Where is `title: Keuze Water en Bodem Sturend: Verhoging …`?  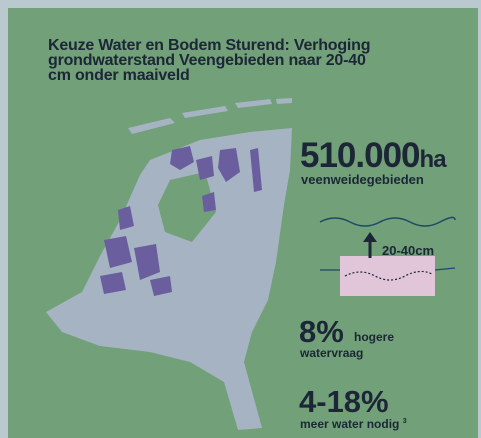 title: Keuze Water en Bodem Sturend: Verhoging … is located at coordinates (258, 60).